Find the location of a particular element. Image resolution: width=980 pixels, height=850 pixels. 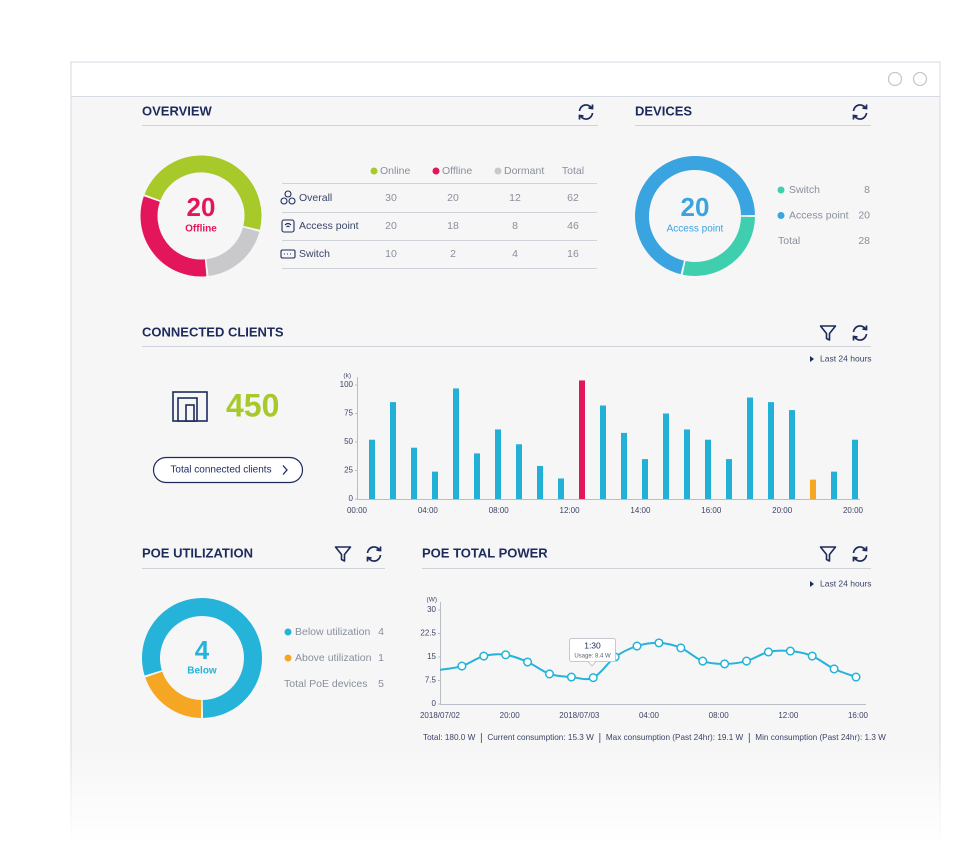

x-tick-label: 00:00 is located at coordinates (357, 510).